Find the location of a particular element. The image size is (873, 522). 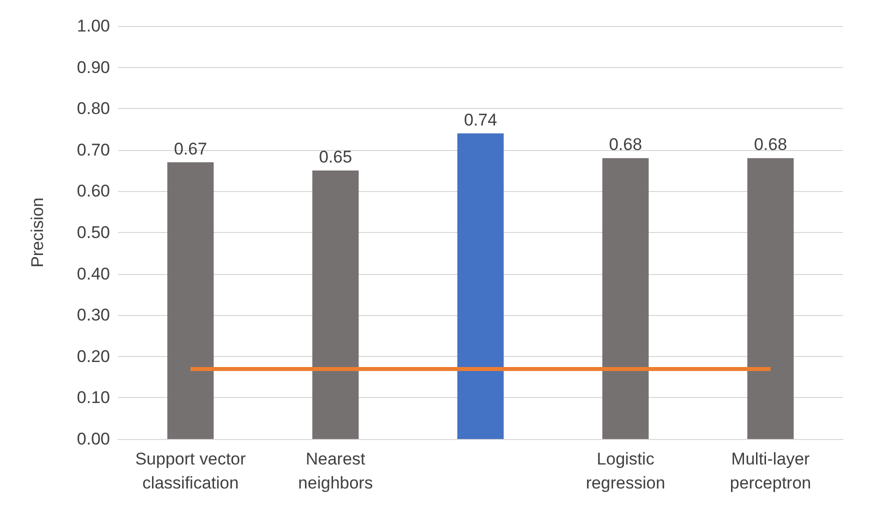

x-tick-label: Logistic regression is located at coordinates (626, 471).